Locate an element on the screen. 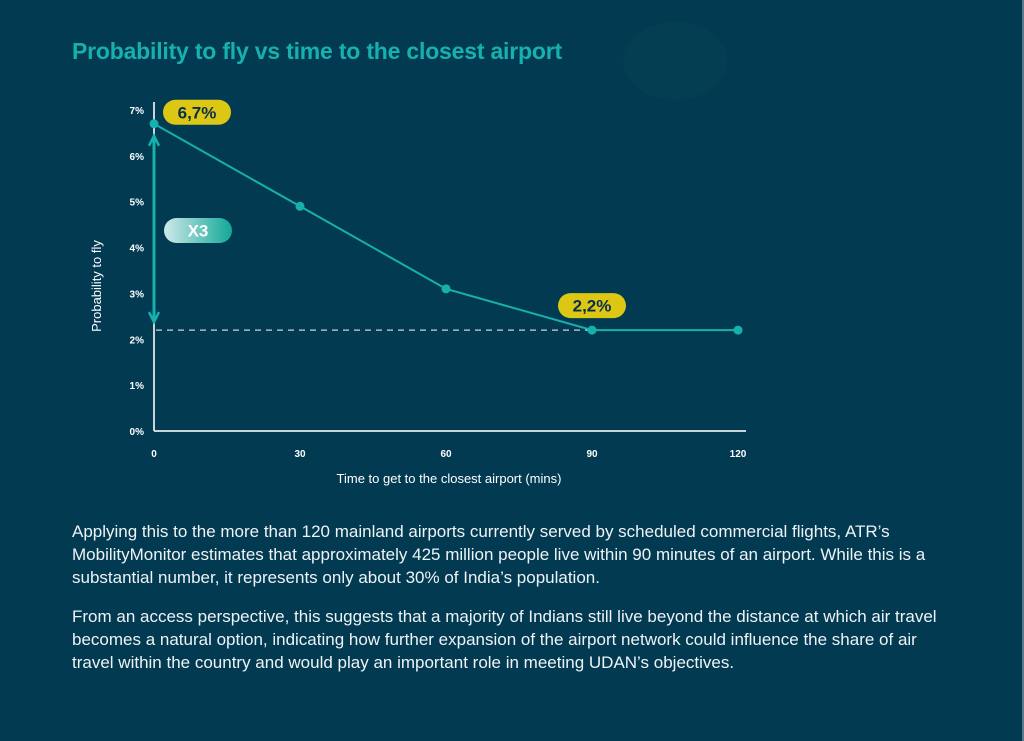 This screenshot has height=741, width=1024. value-badge-label: 2,2% is located at coordinates (592, 306).